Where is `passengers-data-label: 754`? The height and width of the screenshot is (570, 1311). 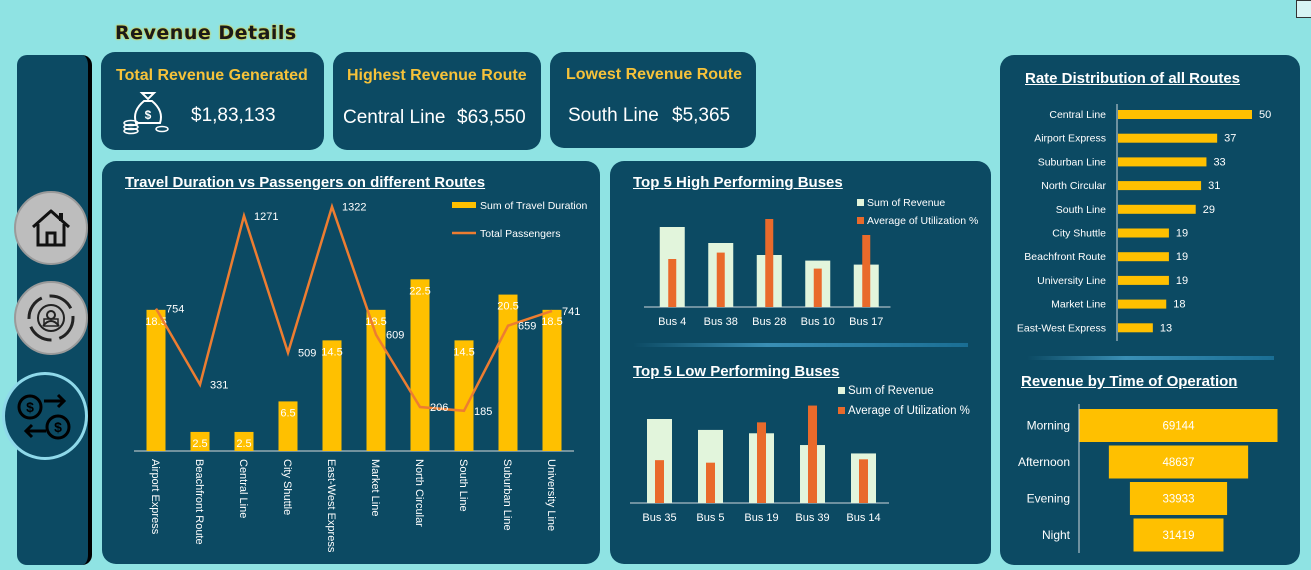
passengers-data-label: 754 is located at coordinates (175, 310).